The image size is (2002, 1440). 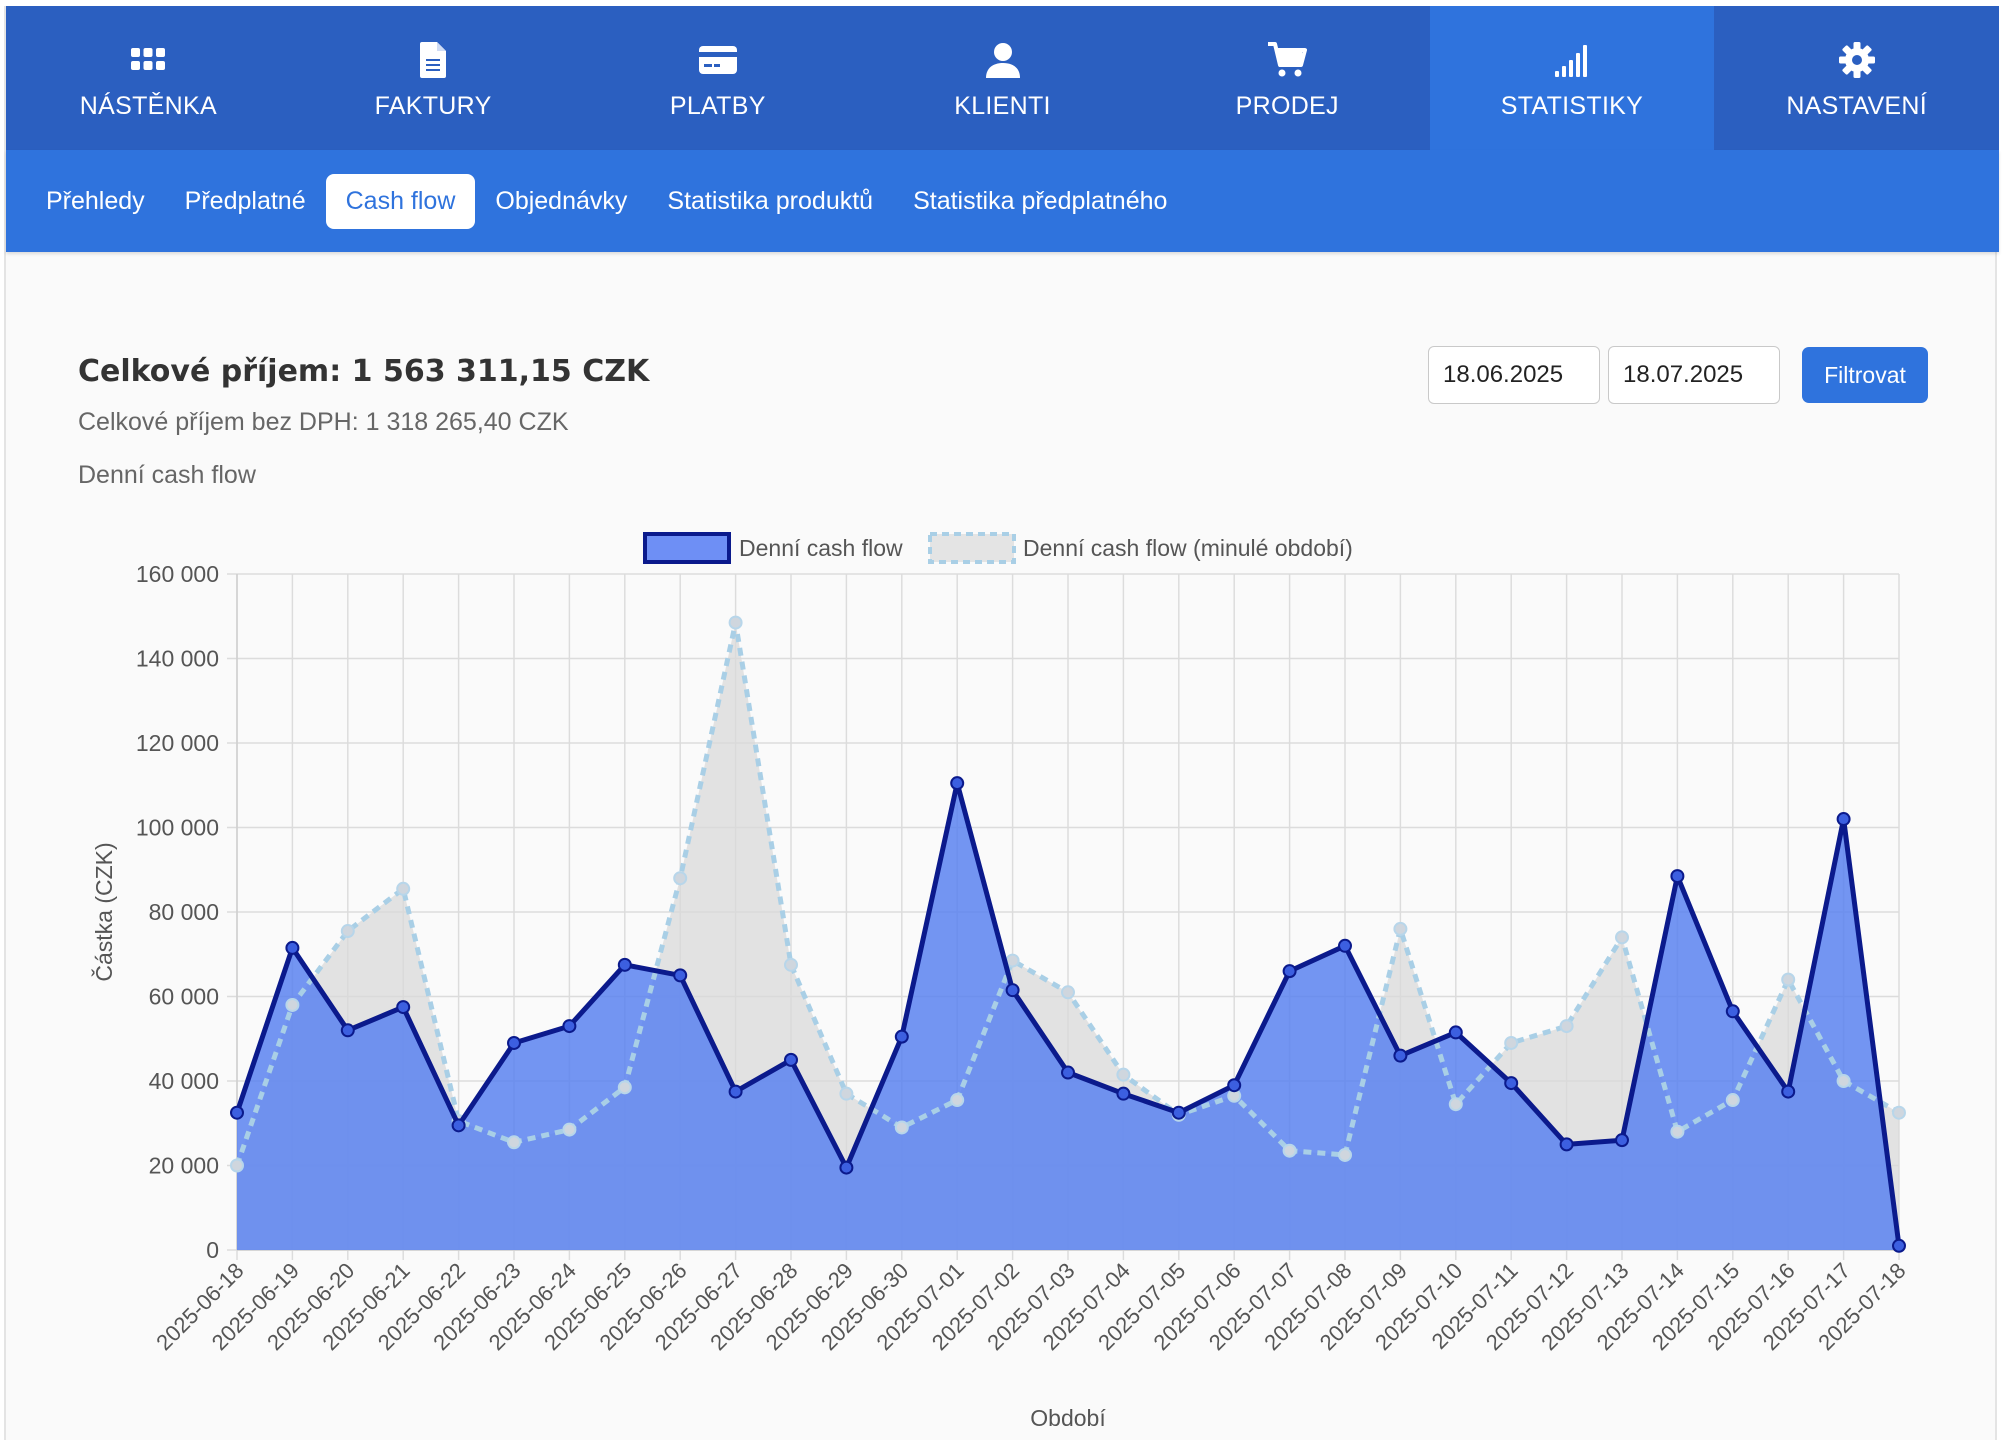 What do you see at coordinates (103, 911) in the screenshot?
I see `y-axis-title: Částka (CZK)` at bounding box center [103, 911].